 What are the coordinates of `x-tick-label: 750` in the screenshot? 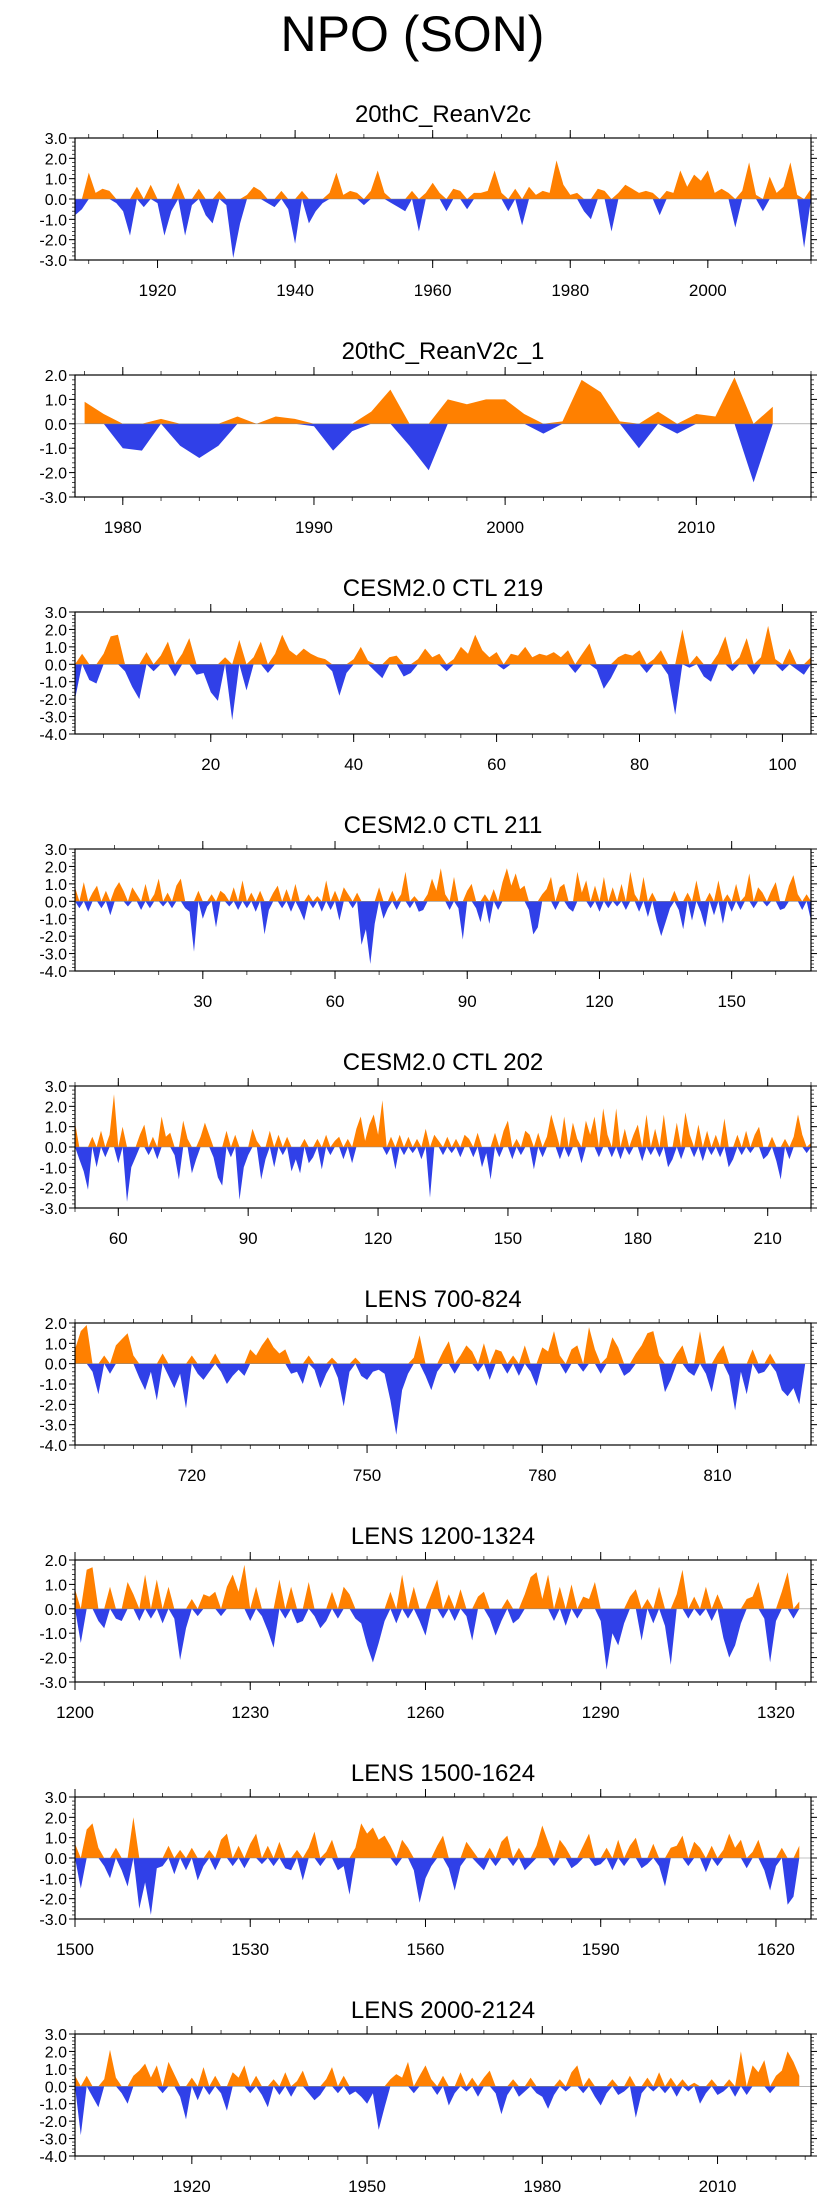 It's located at (367, 1475).